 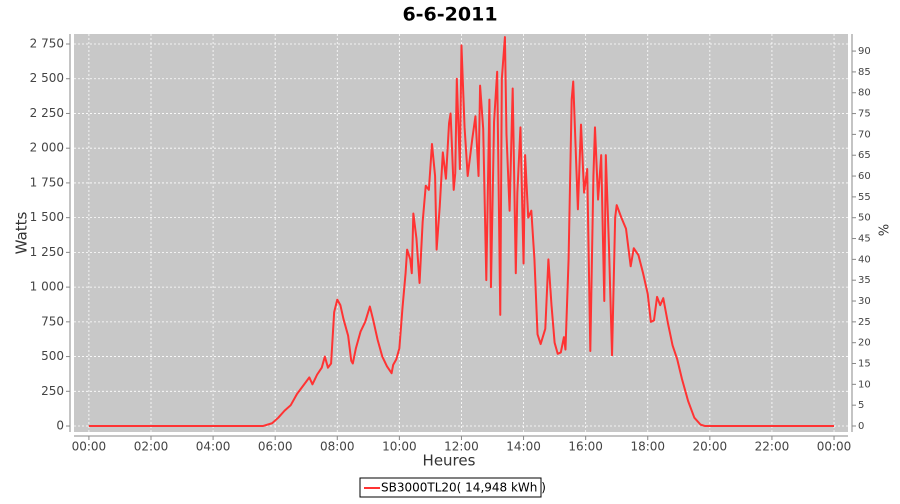 I want to click on x-tick-label: 20:00, so click(x=710, y=447).